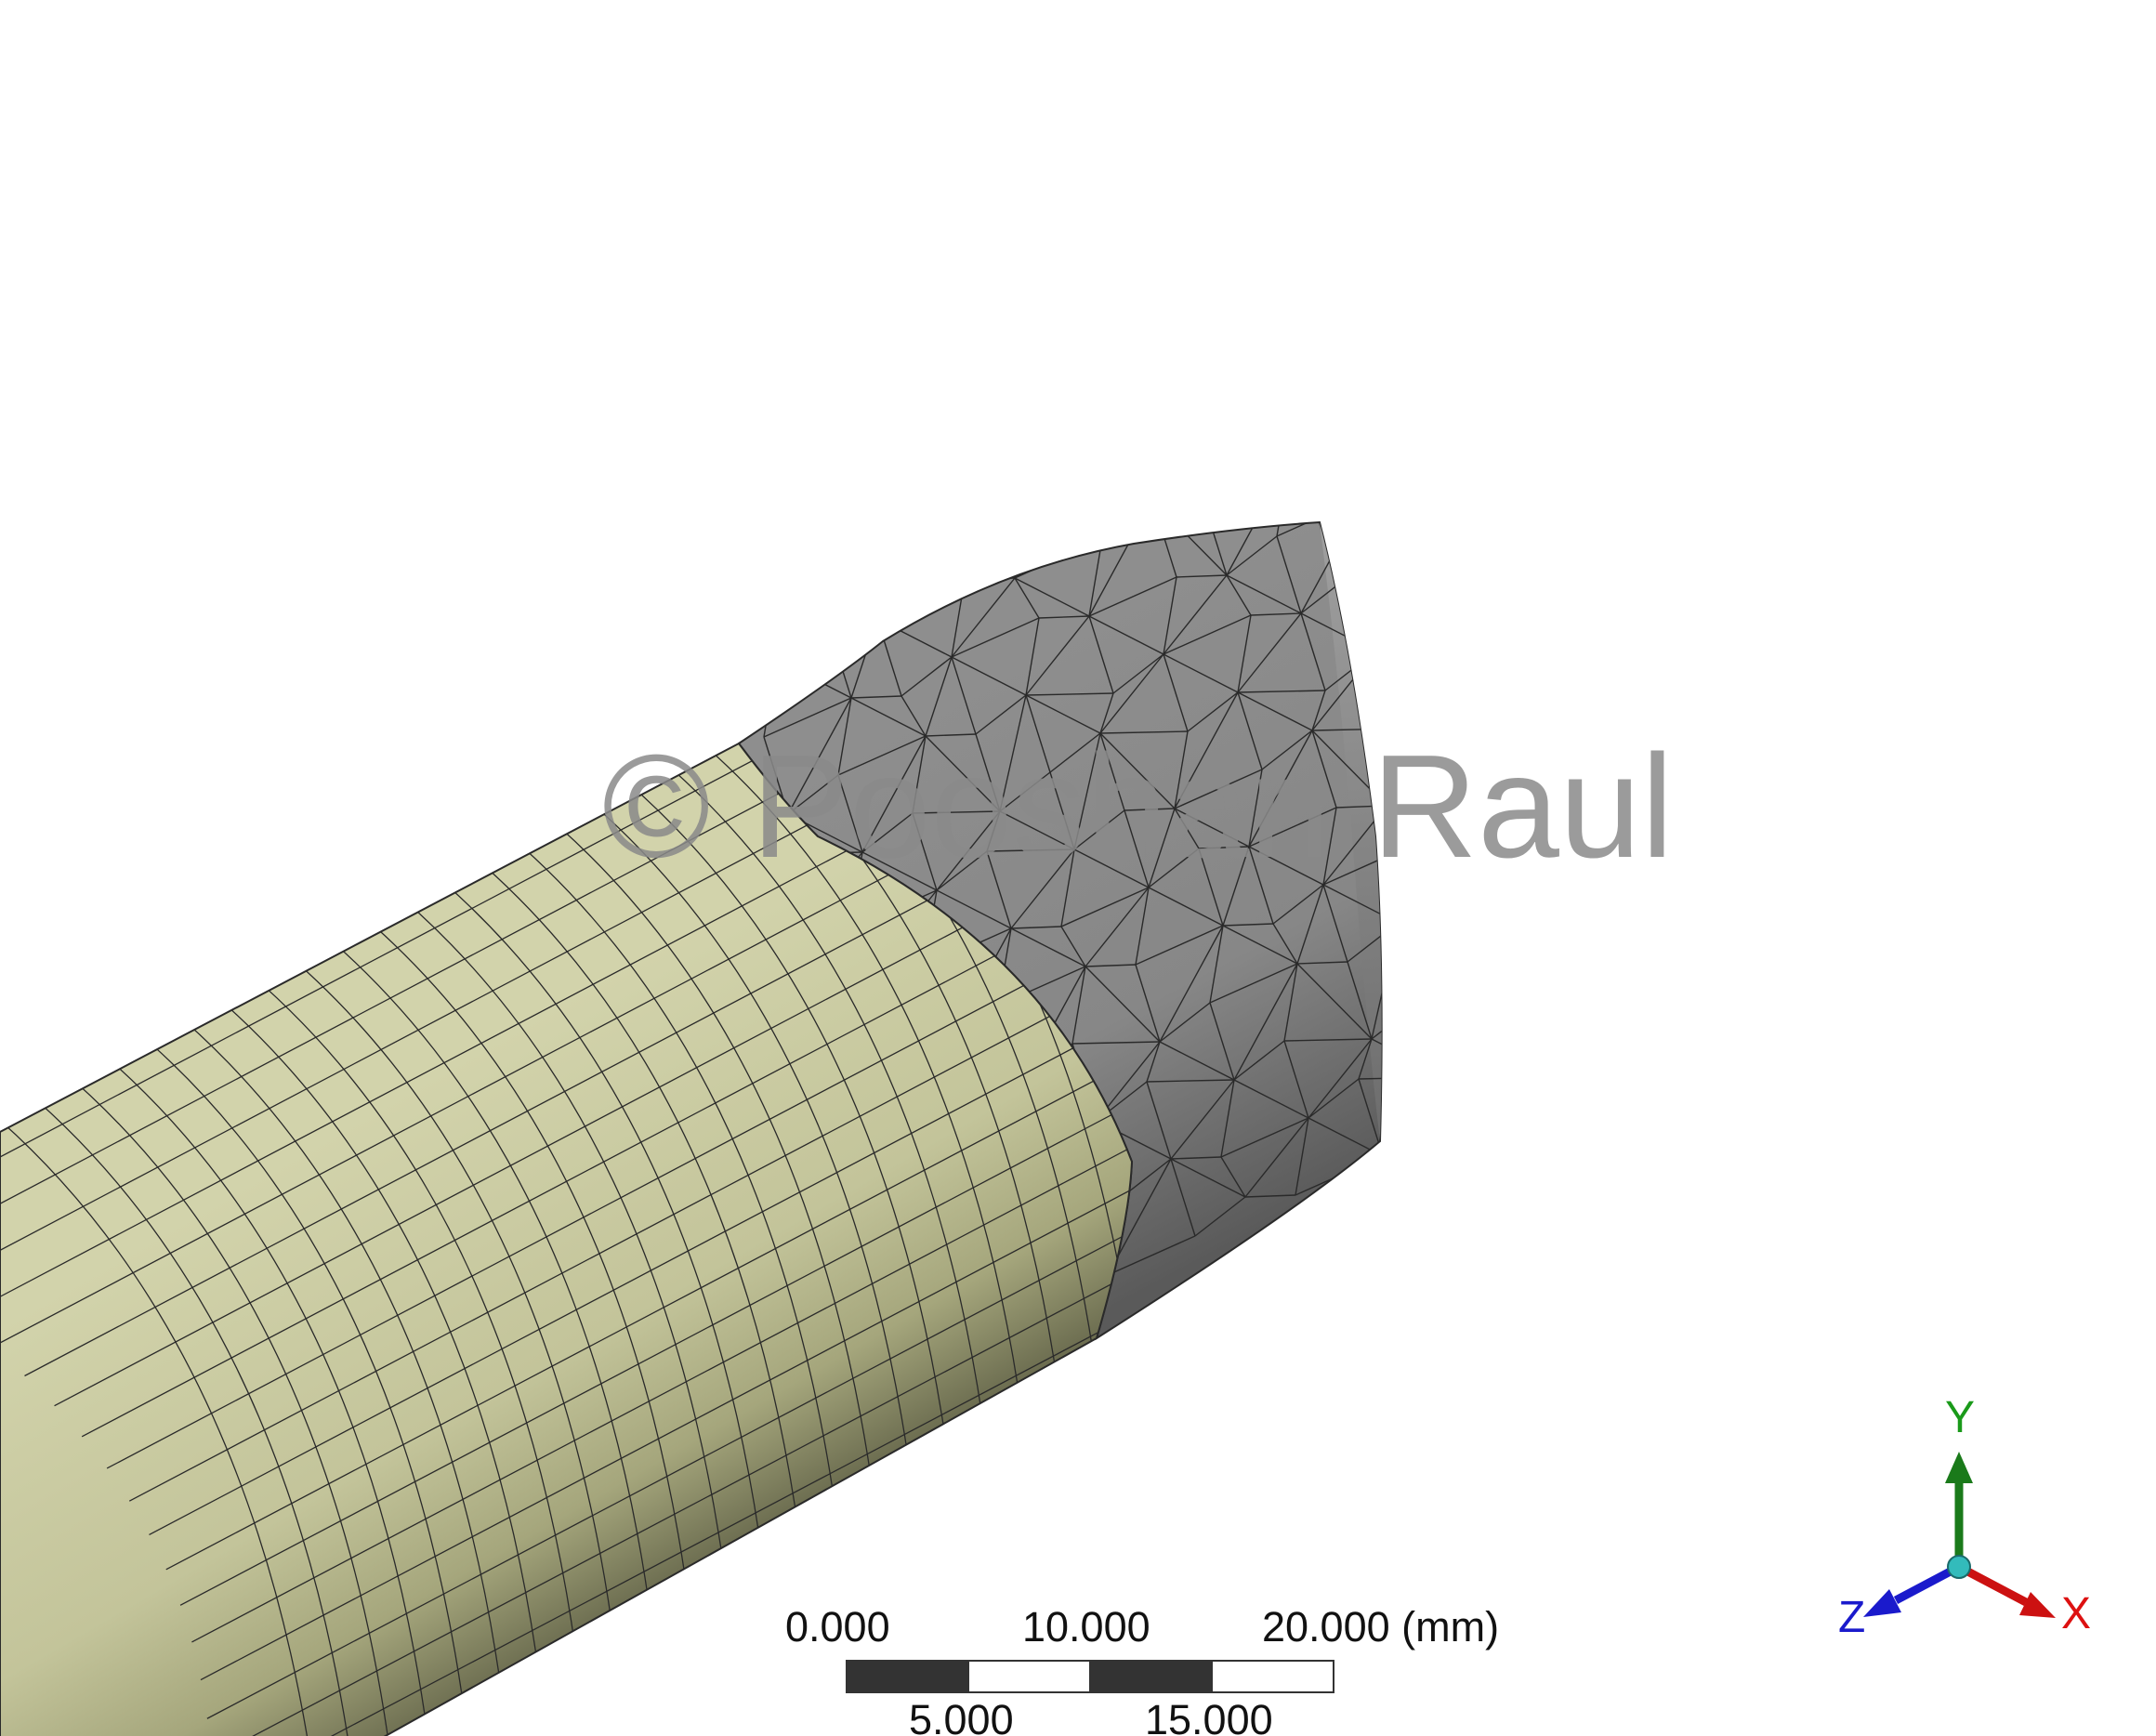 Image resolution: width=2156 pixels, height=1736 pixels. Describe the element at coordinates (1959, 1567) in the screenshot. I see `triad-origin` at that location.